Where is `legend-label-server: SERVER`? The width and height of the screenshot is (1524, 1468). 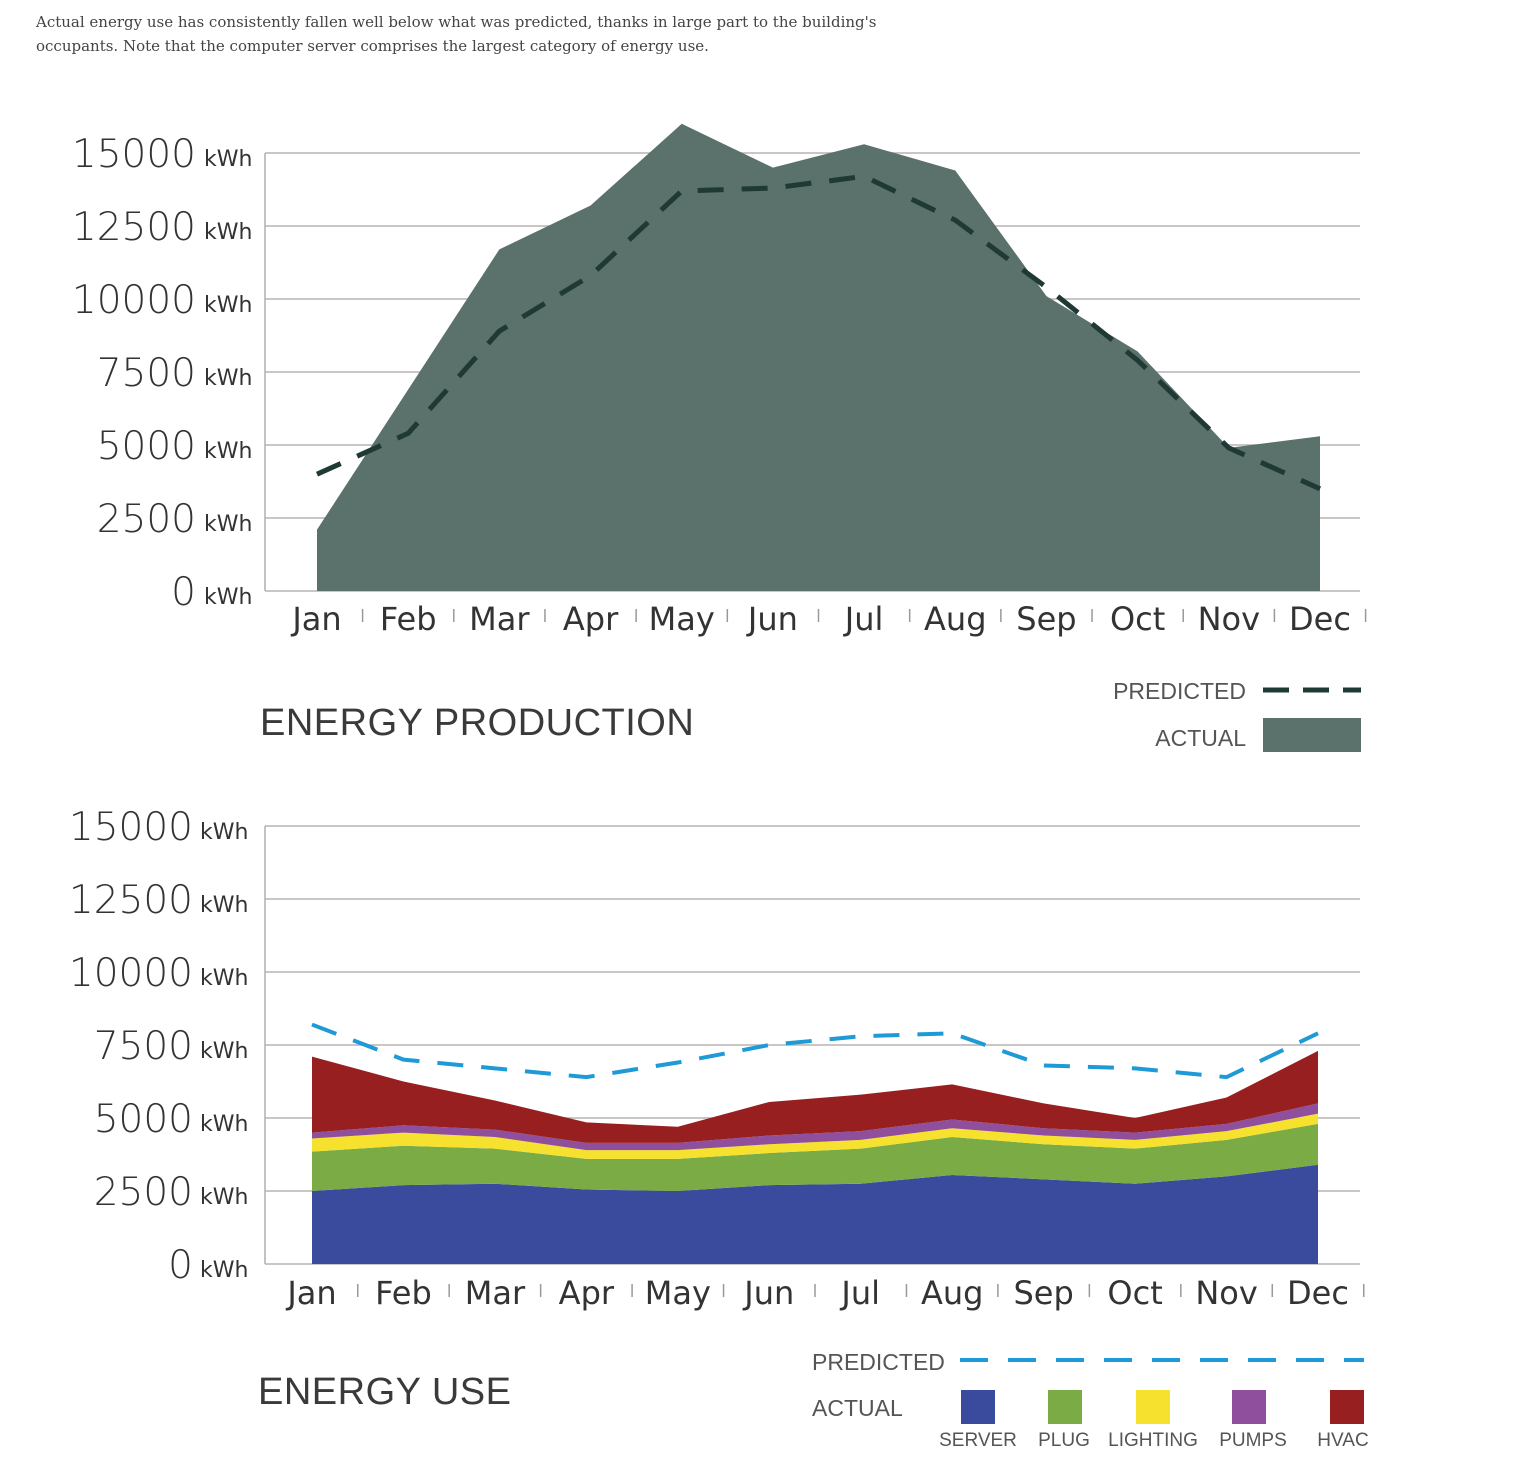
legend-label-server: SERVER is located at coordinates (978, 1440).